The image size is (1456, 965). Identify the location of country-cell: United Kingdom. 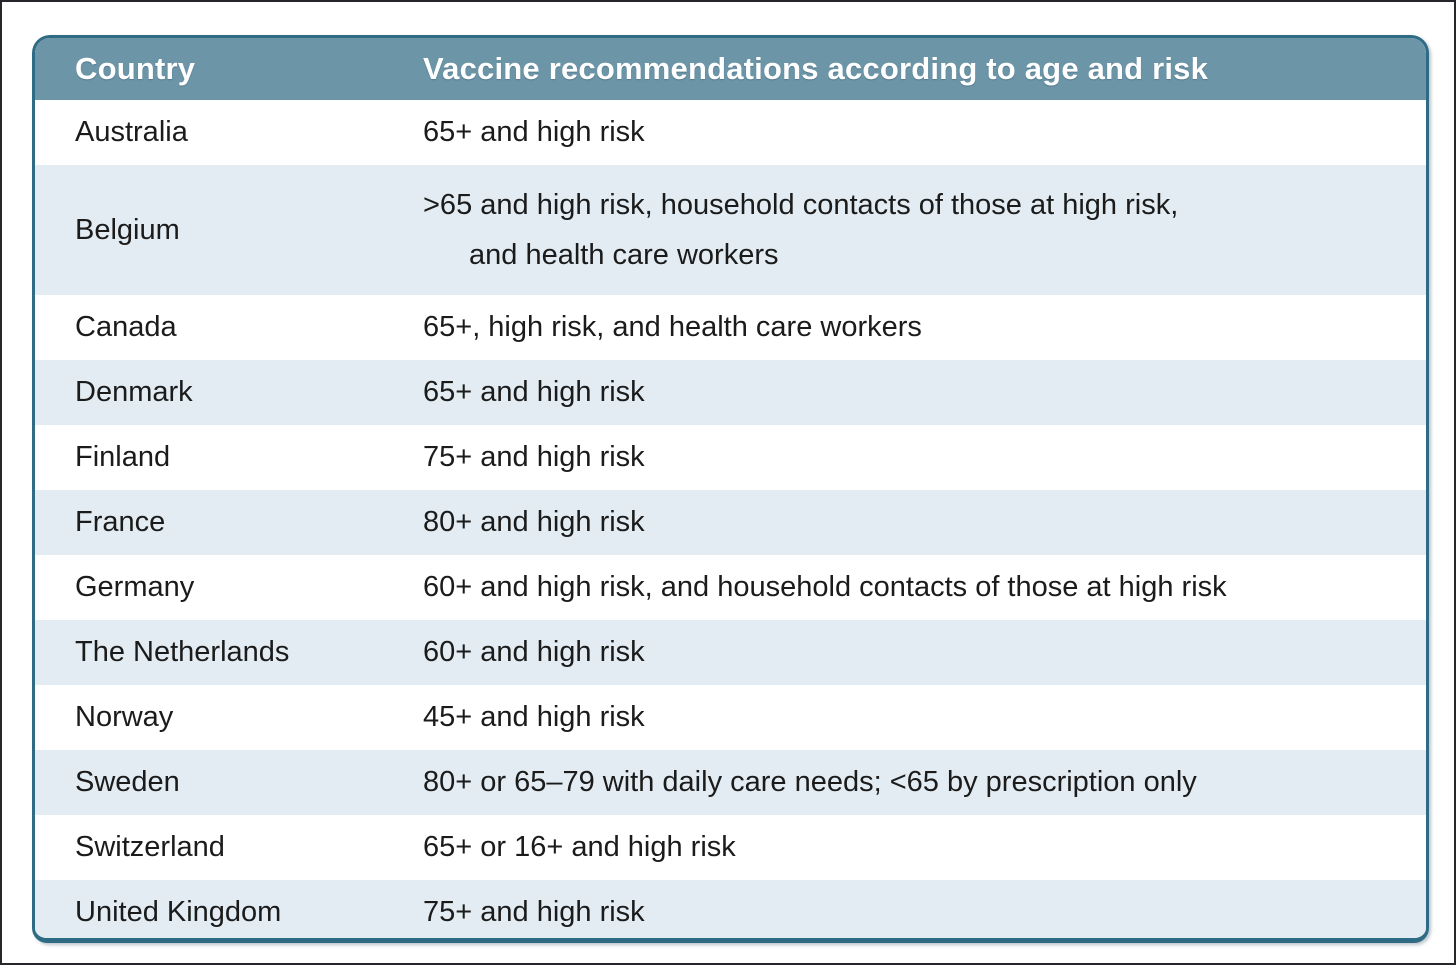
(178, 912).